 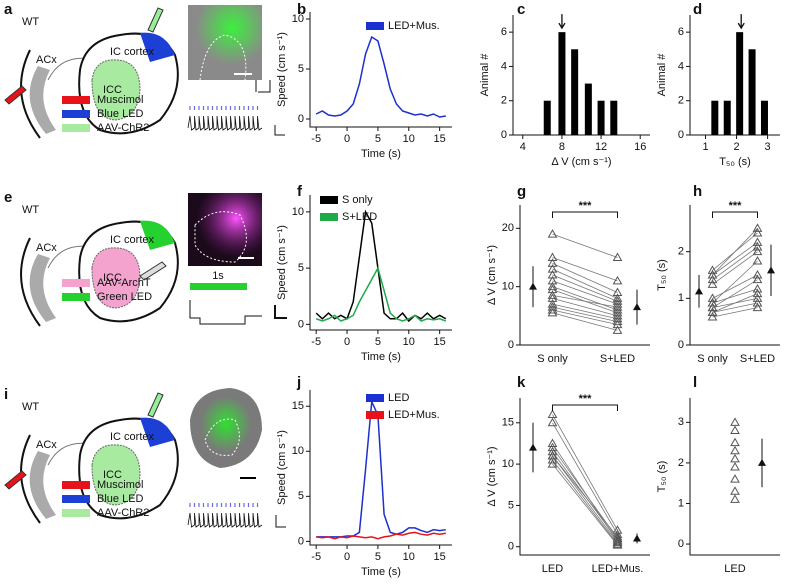 I want to click on x-tick-label: 8, so click(x=562, y=147).